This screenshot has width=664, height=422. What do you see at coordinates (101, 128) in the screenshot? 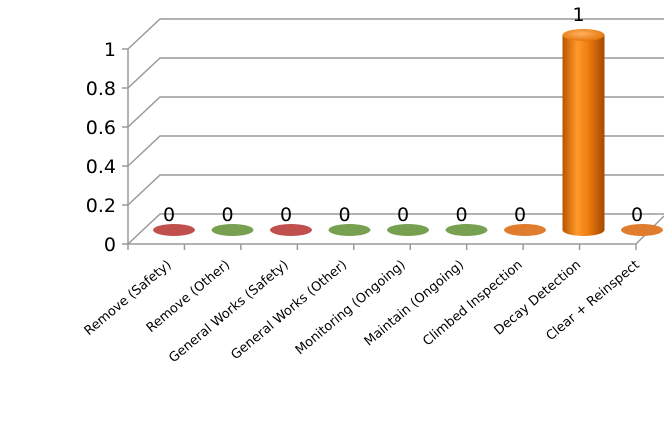
I see `y-tick-label: 0.6` at bounding box center [101, 128].